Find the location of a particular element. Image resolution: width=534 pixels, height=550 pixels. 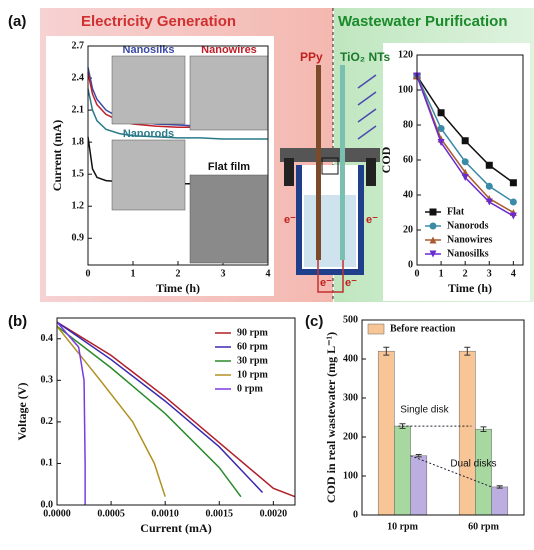

legend-label: 30 rpm is located at coordinates (253, 360).